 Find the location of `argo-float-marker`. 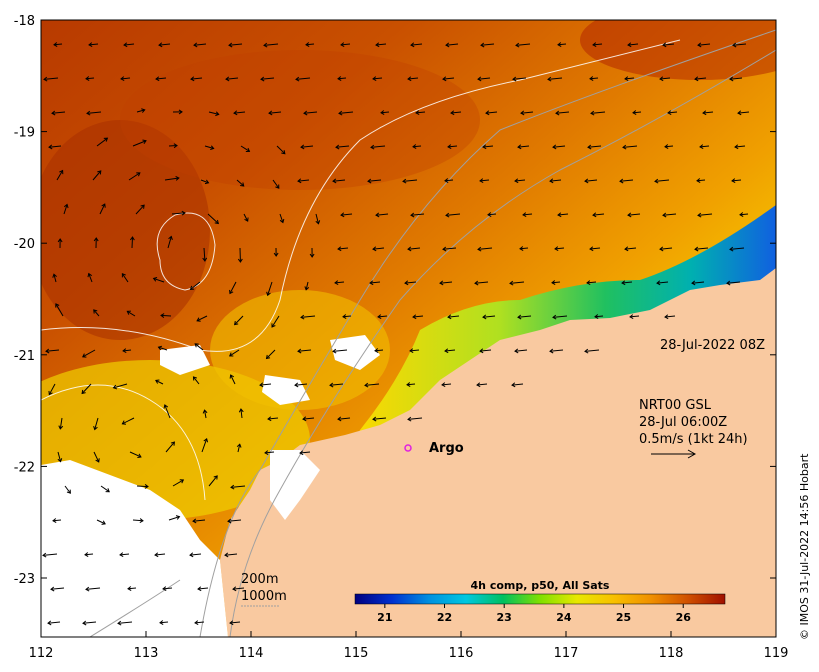

argo-float-marker is located at coordinates (408, 448).